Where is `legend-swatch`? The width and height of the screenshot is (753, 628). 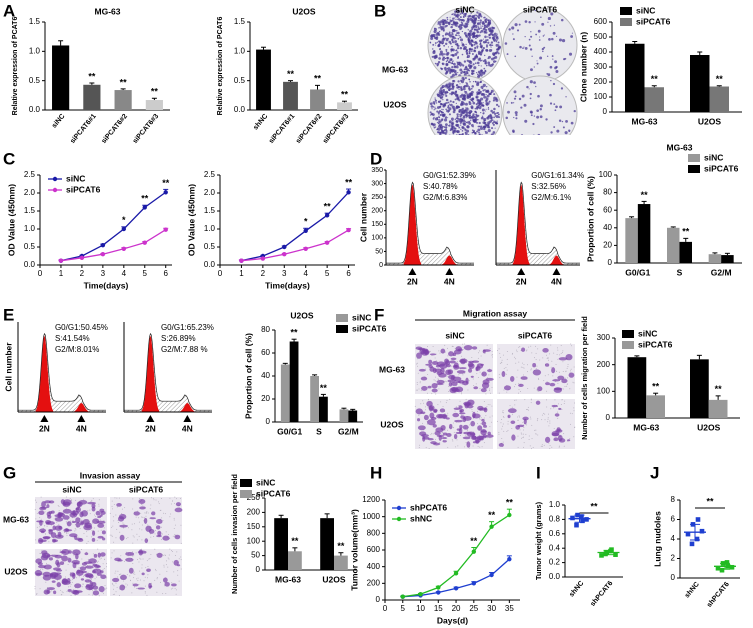 legend-swatch is located at coordinates (342, 329).